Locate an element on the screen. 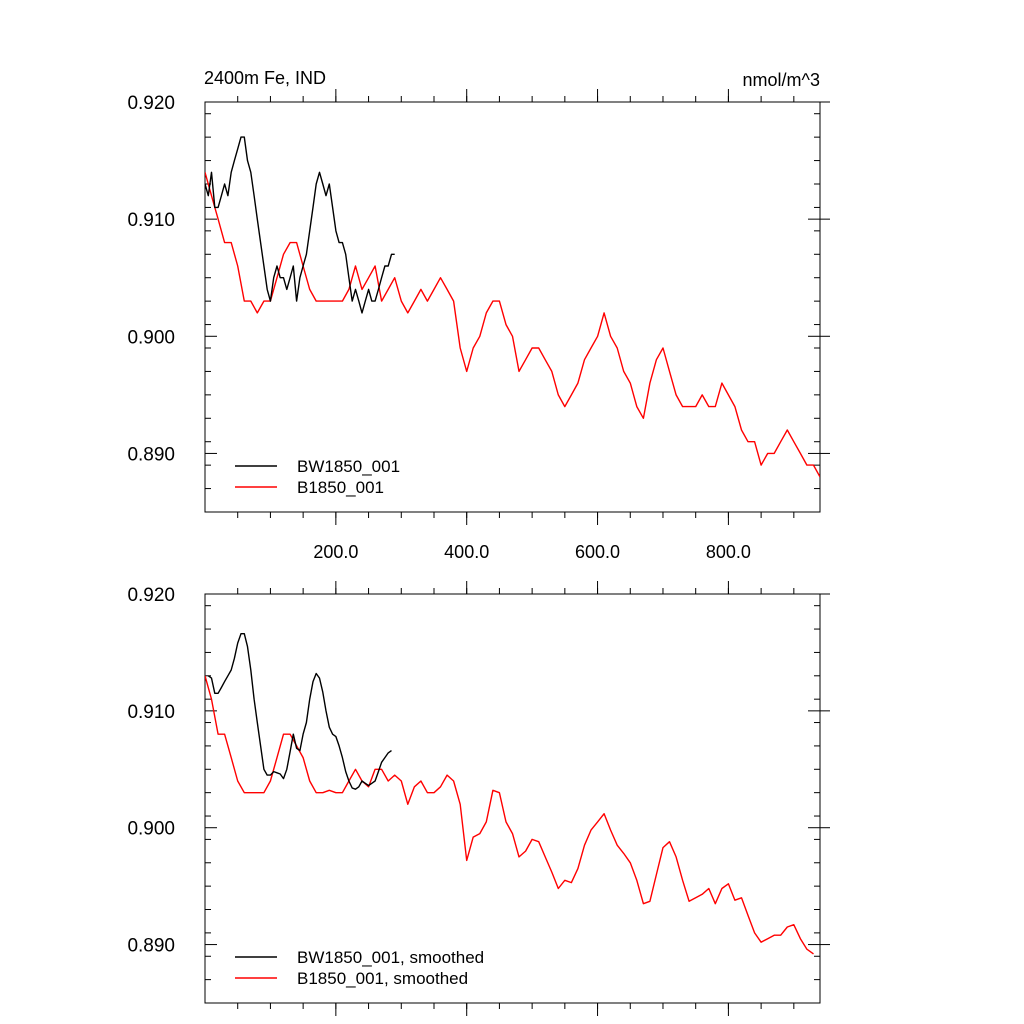 The height and width of the screenshot is (1024, 1024). legend-label: B1850_001 is located at coordinates (340, 487).